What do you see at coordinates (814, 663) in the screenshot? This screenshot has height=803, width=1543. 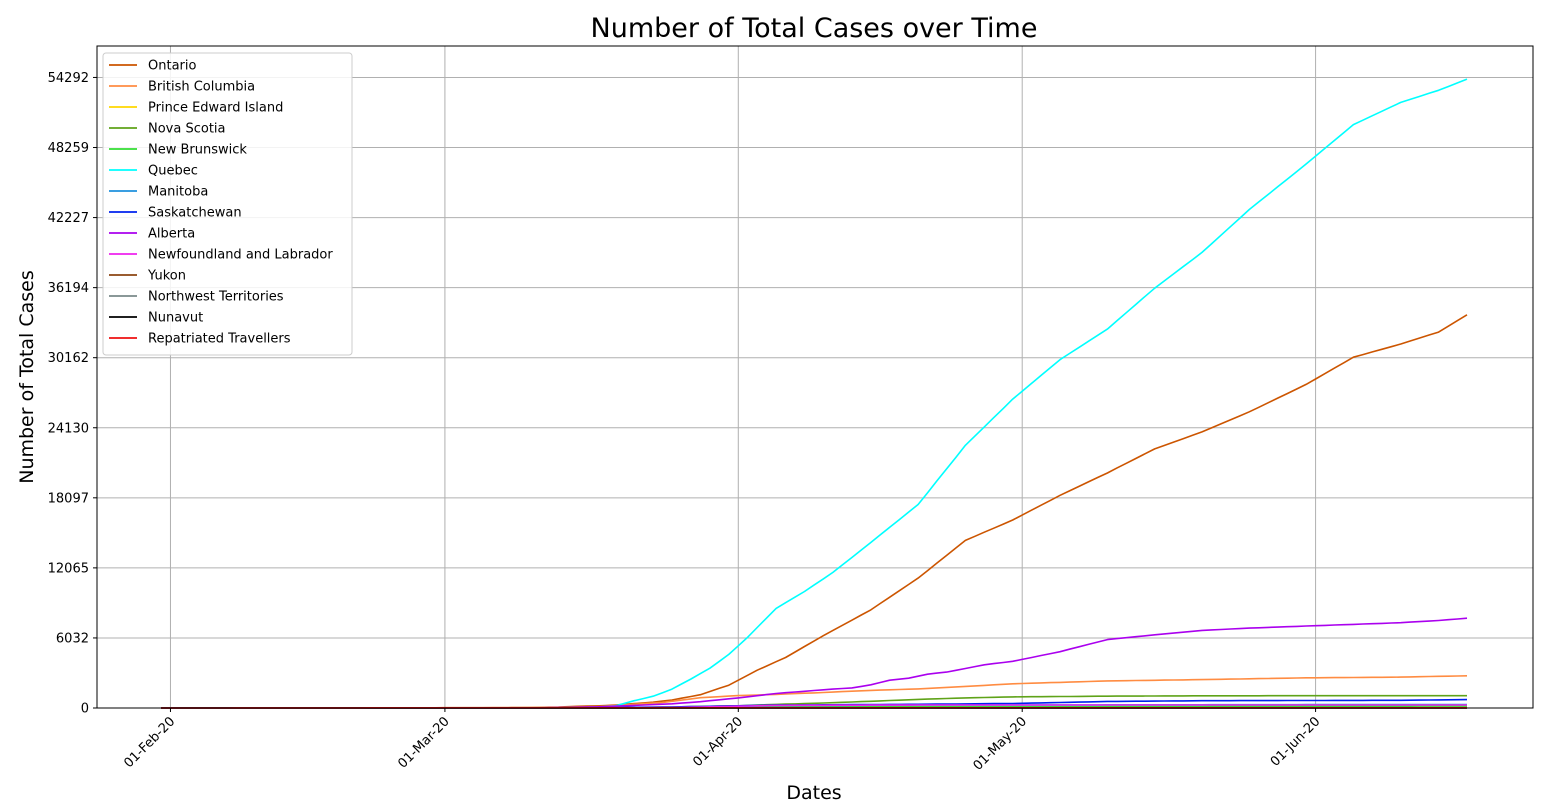 I see `series-line-alberta` at bounding box center [814, 663].